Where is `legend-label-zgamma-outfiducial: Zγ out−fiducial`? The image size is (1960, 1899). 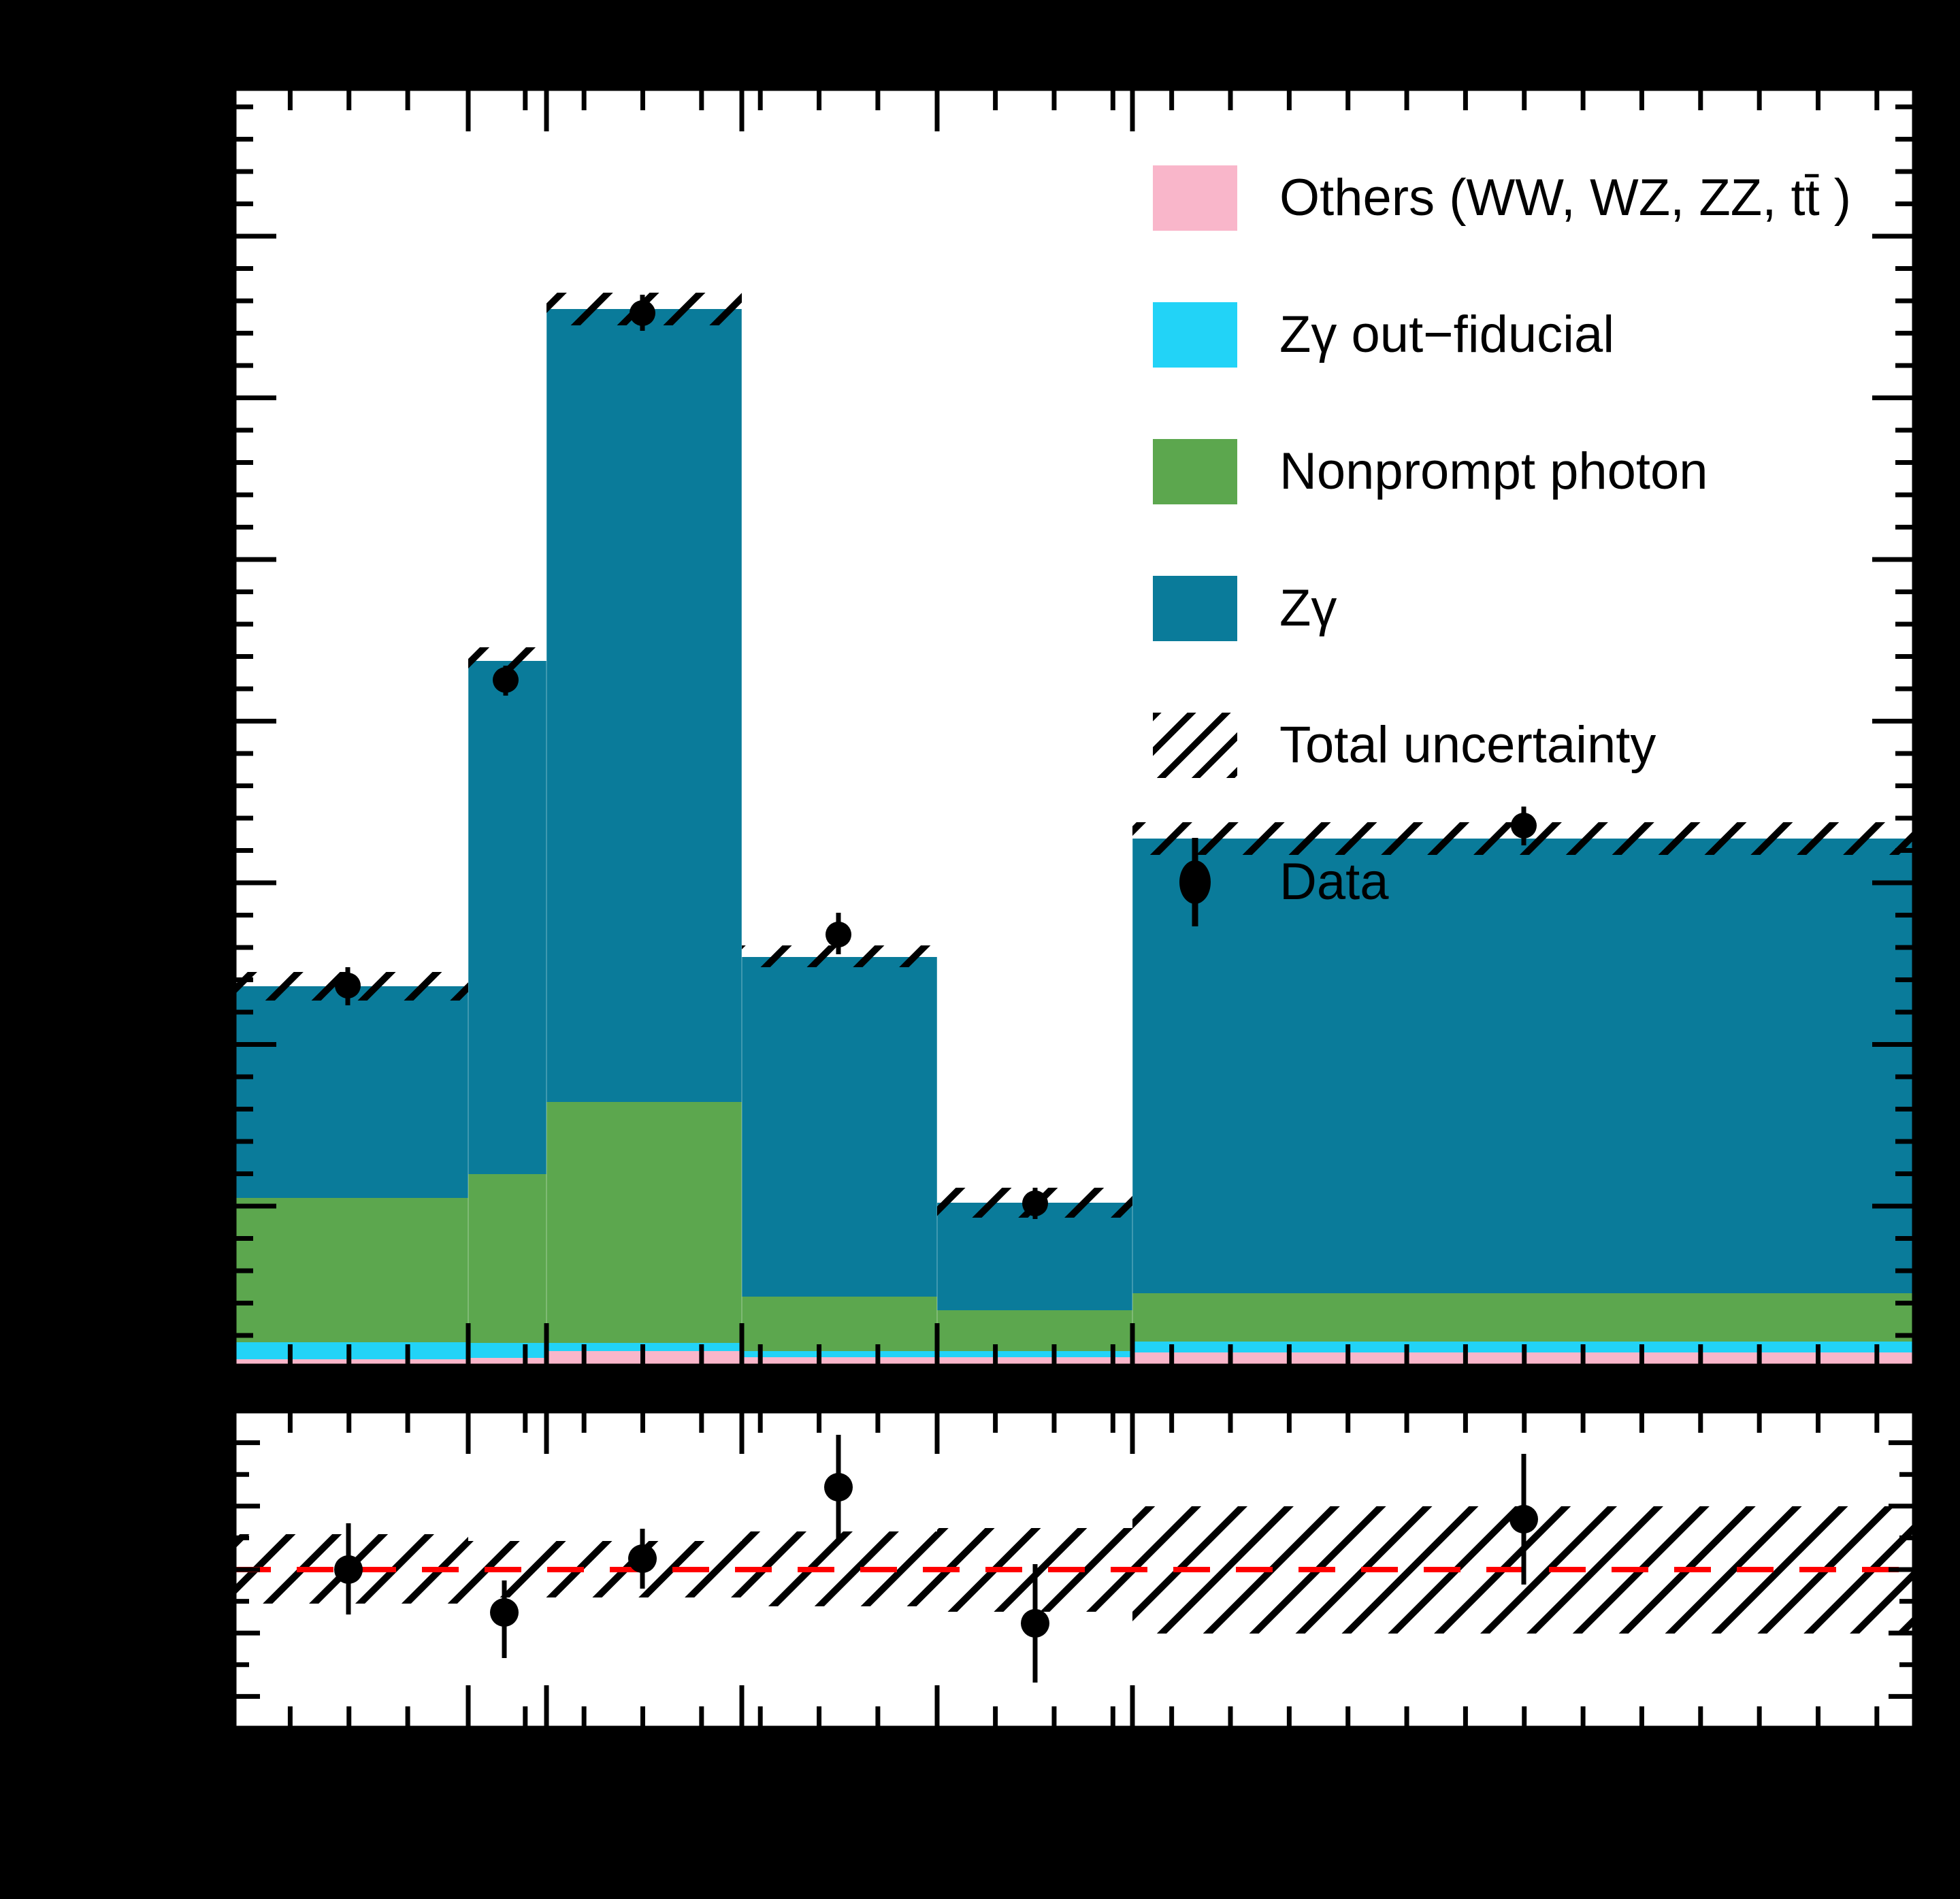
legend-label-zgamma-outfiducial: Zγ out−fiducial is located at coordinates (1447, 334).